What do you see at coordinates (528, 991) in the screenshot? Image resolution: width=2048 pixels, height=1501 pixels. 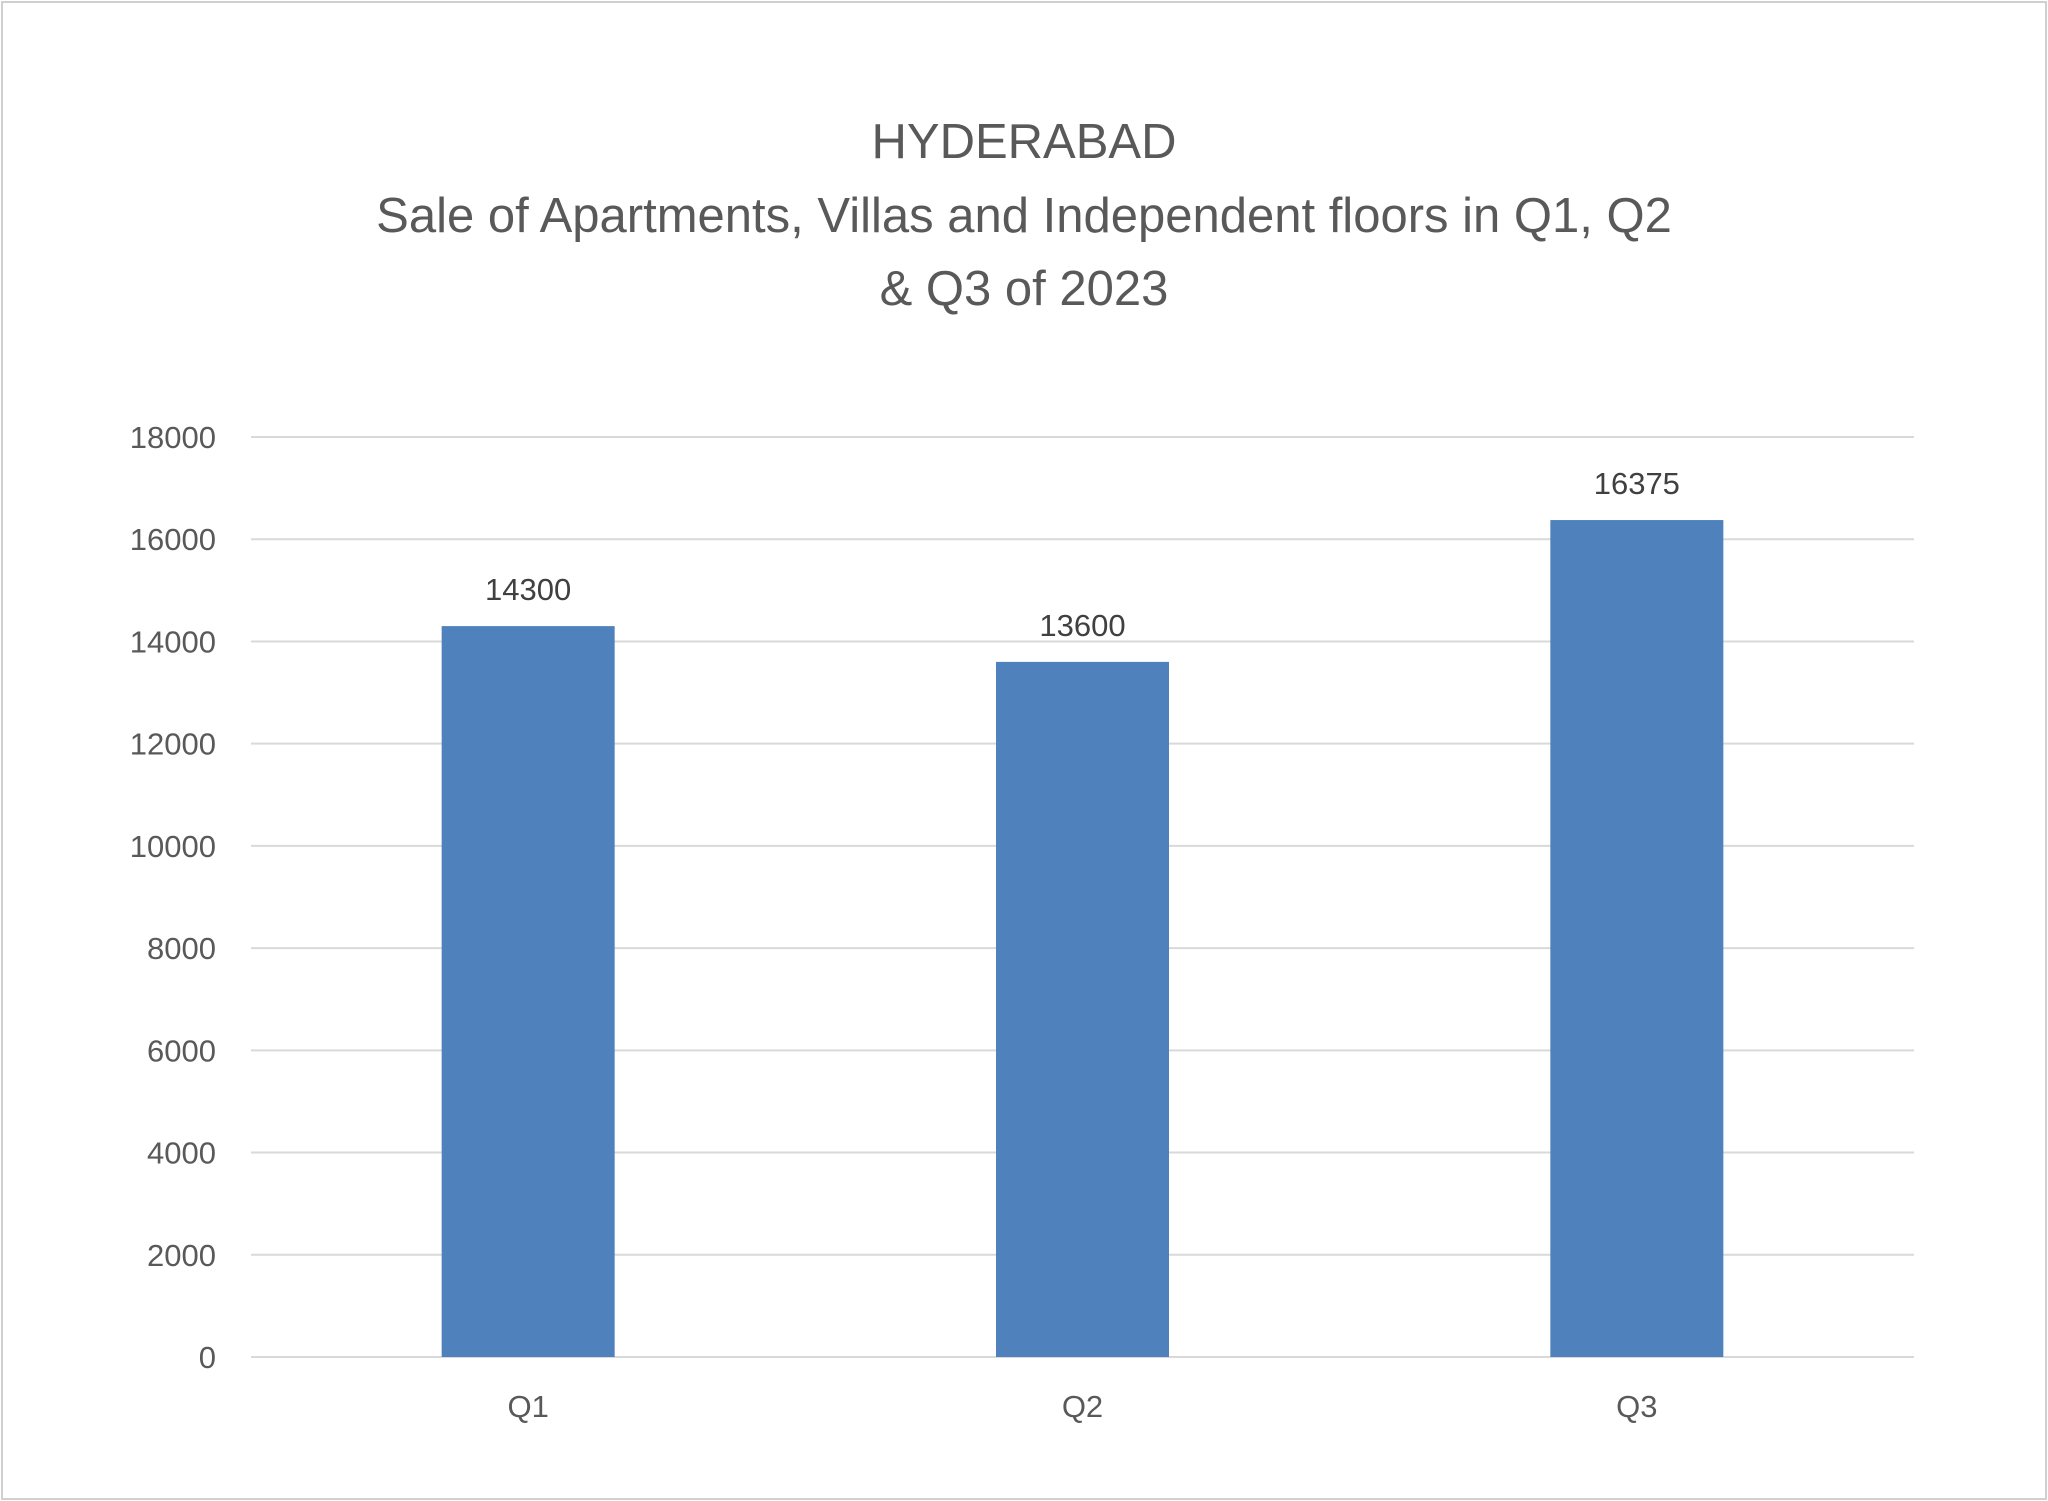 I see `bar-q1` at bounding box center [528, 991].